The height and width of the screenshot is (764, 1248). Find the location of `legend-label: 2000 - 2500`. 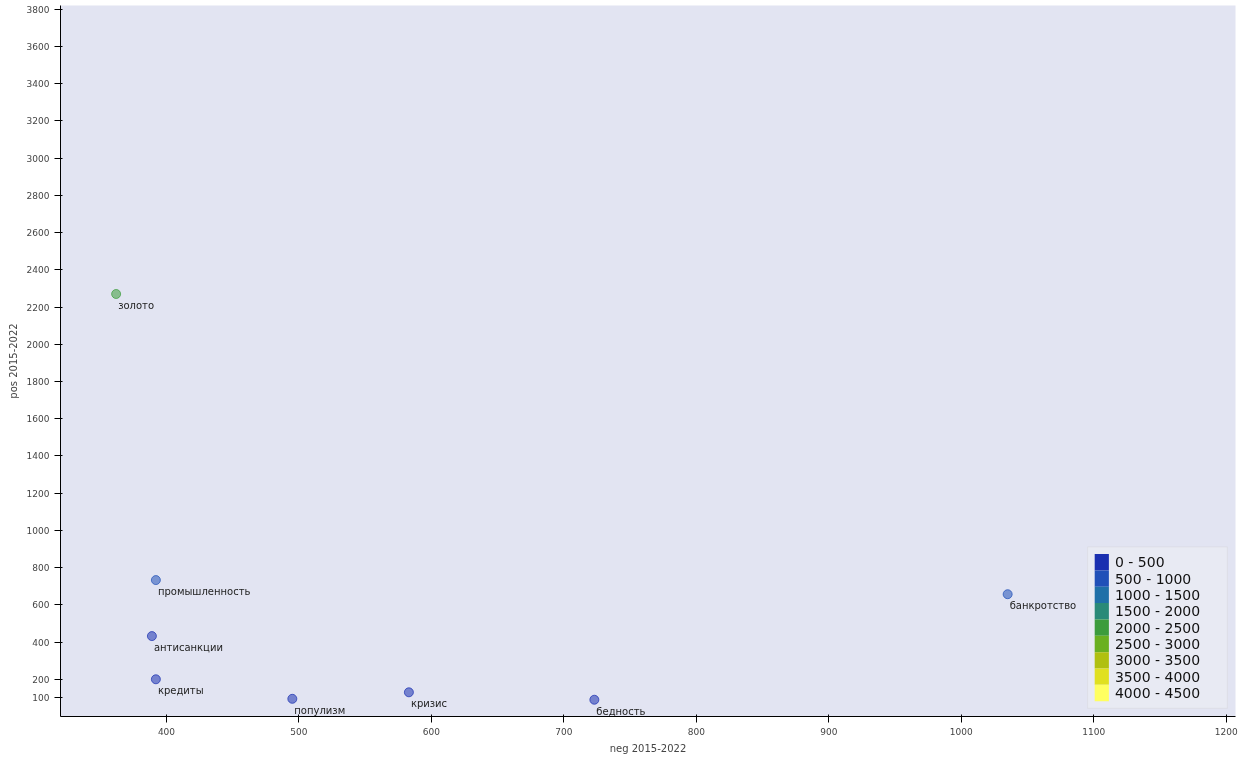

legend-label: 2000 - 2500 is located at coordinates (1157, 627).